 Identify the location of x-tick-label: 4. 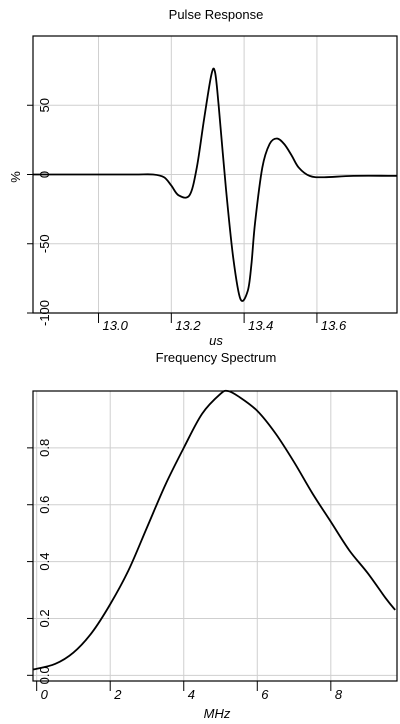
(191, 694).